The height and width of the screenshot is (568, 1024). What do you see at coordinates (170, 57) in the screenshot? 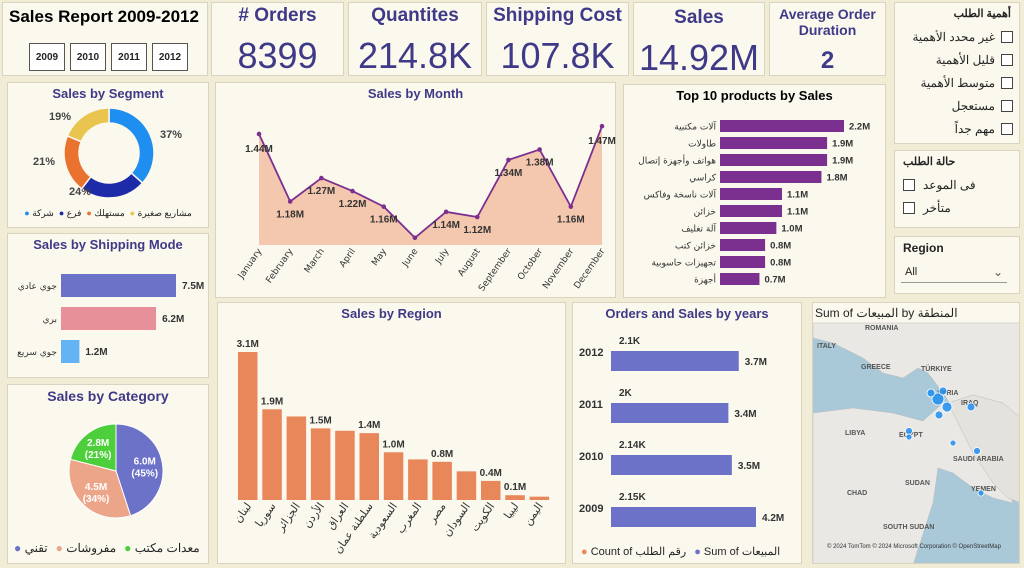
I see `year-2012-button: 2012` at bounding box center [170, 57].